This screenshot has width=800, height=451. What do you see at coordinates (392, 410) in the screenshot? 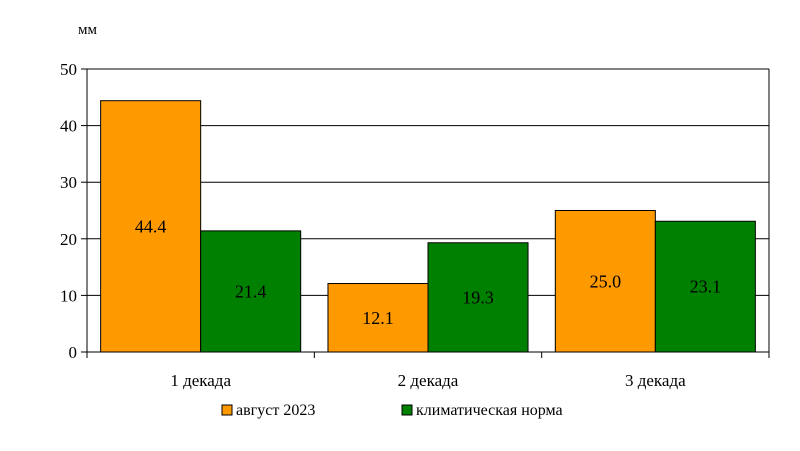
I see `legend: август 2023 климатическая норма` at bounding box center [392, 410].